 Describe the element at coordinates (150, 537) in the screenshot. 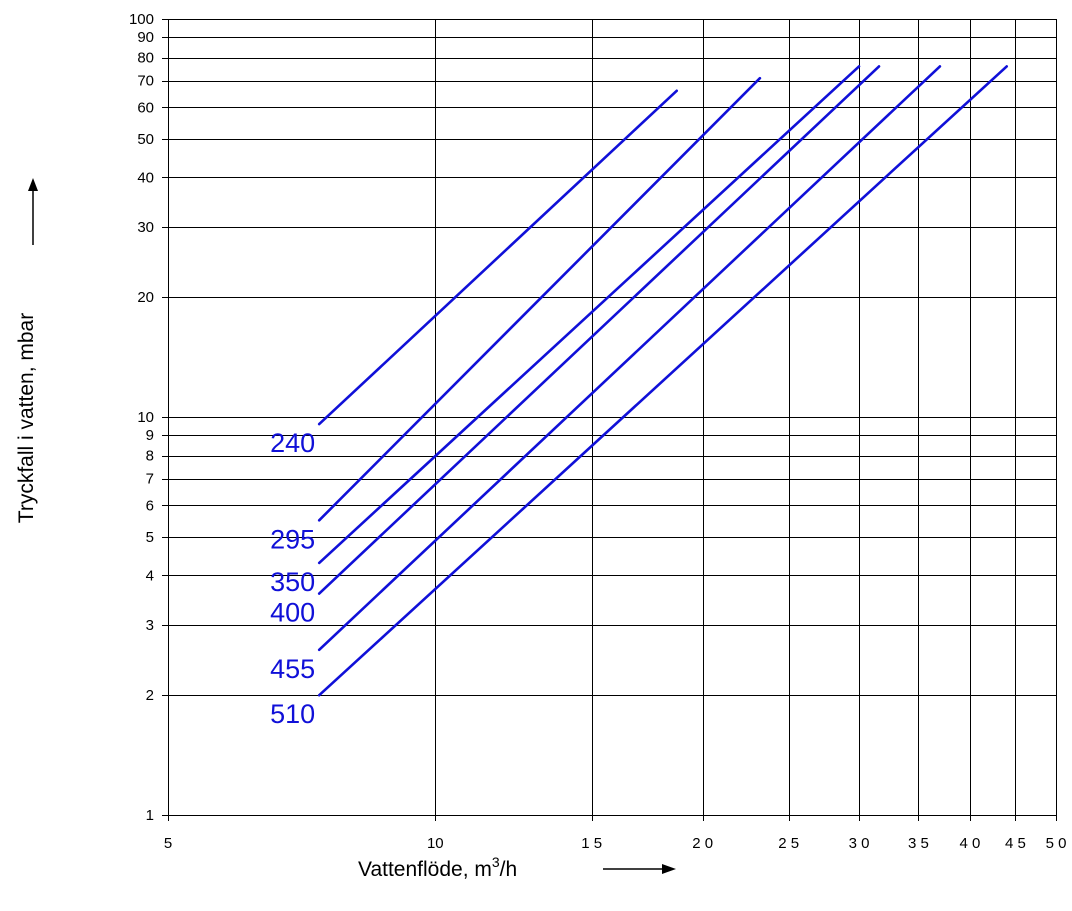

I see `y-tick-label: 5` at that location.